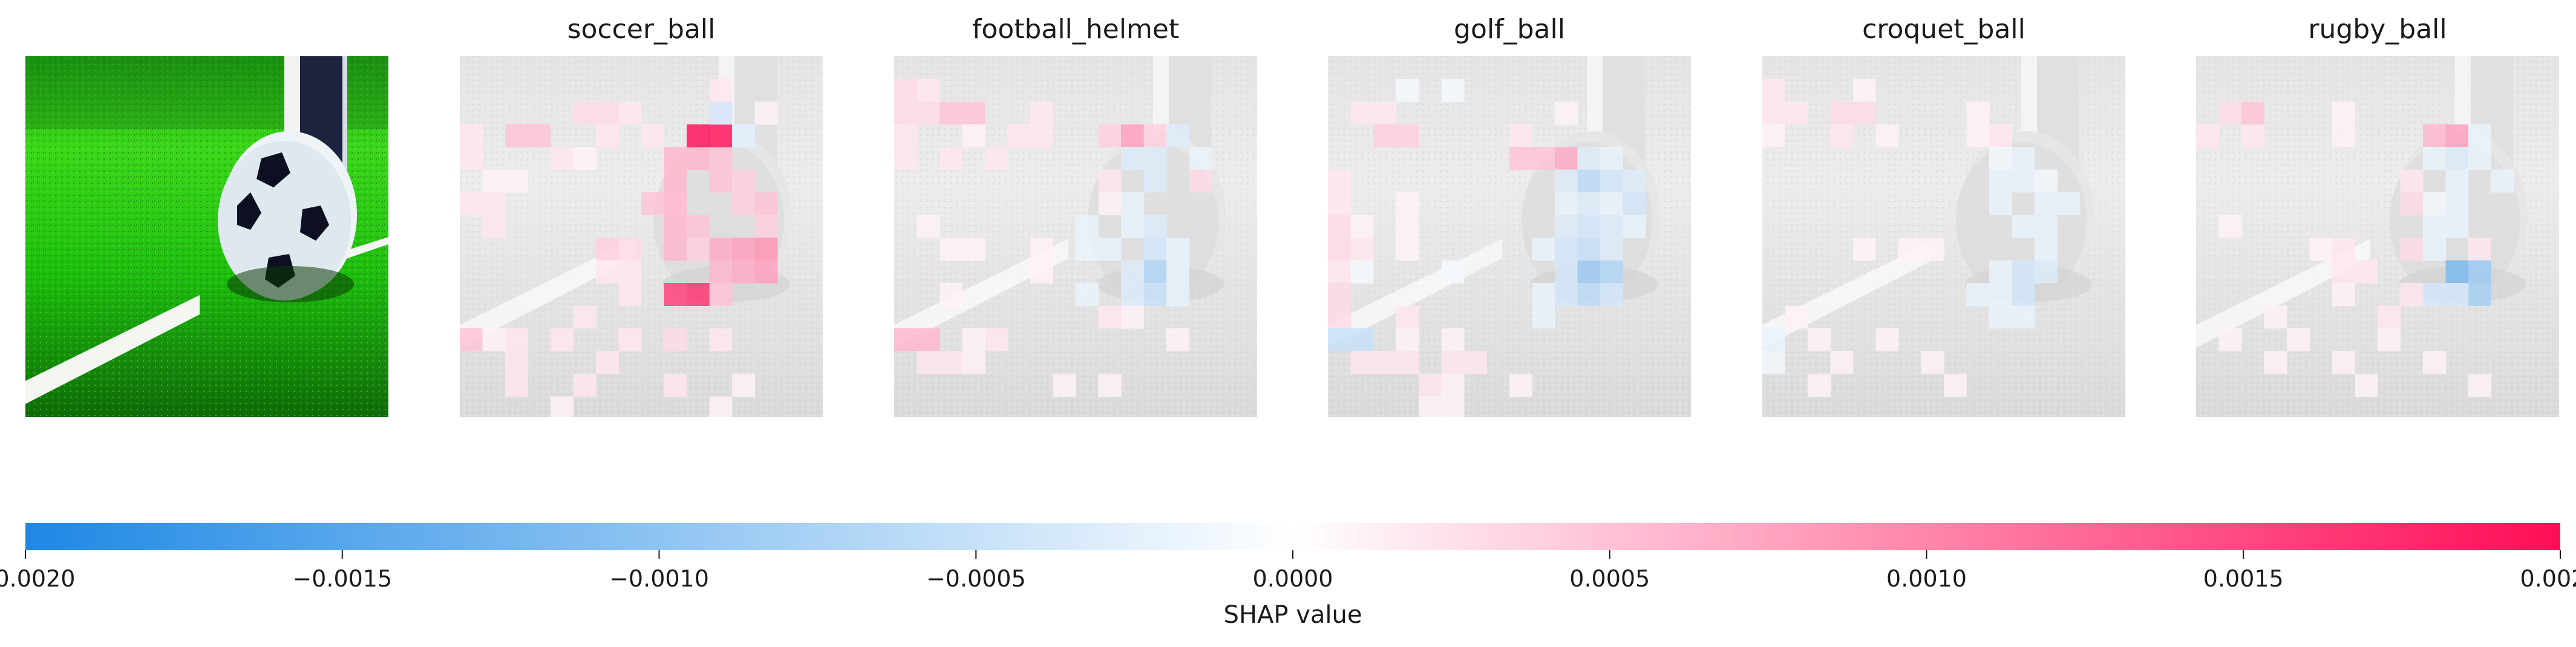 This screenshot has width=2576, height=647. Describe the element at coordinates (1609, 579) in the screenshot. I see `colorbar-tick-label: 0.0005` at that location.